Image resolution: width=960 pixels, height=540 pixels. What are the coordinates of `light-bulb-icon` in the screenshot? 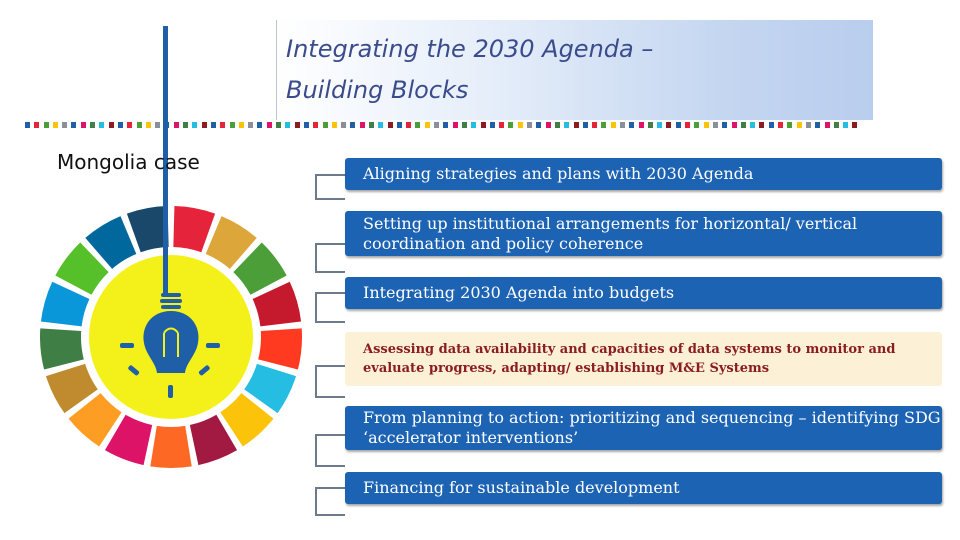 It's located at (170, 345).